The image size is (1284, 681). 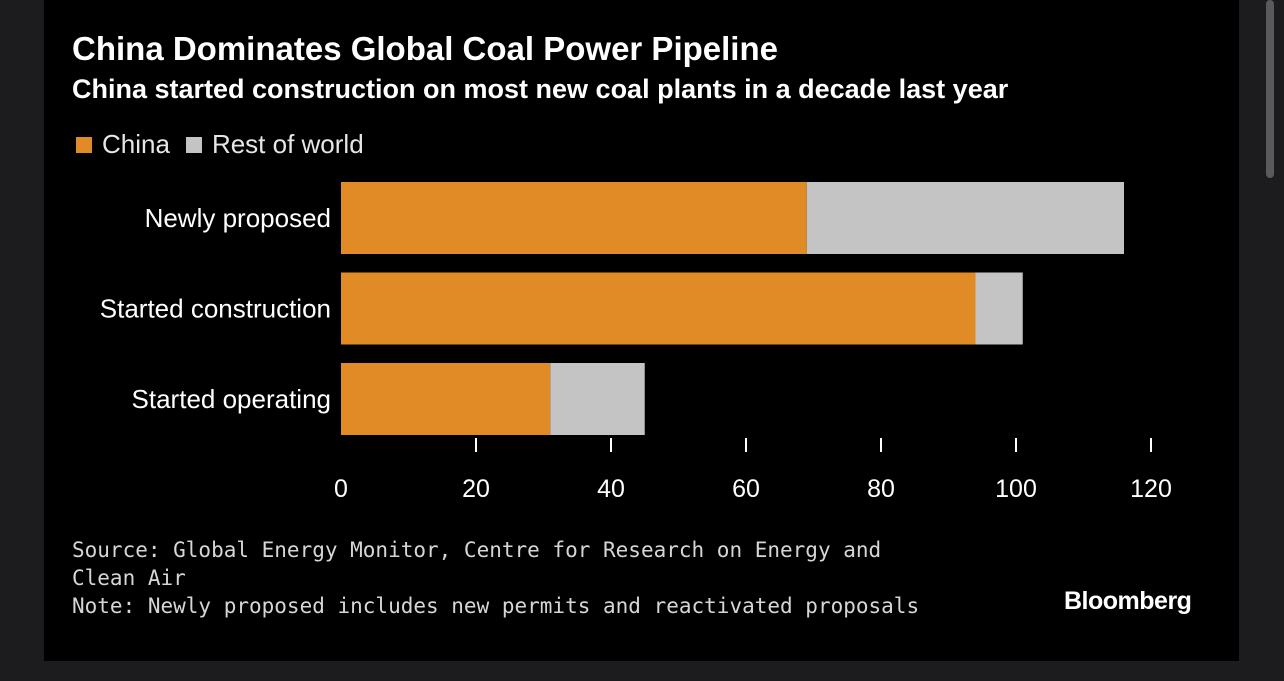 What do you see at coordinates (881, 489) in the screenshot?
I see `x-tick-label-80: 80` at bounding box center [881, 489].